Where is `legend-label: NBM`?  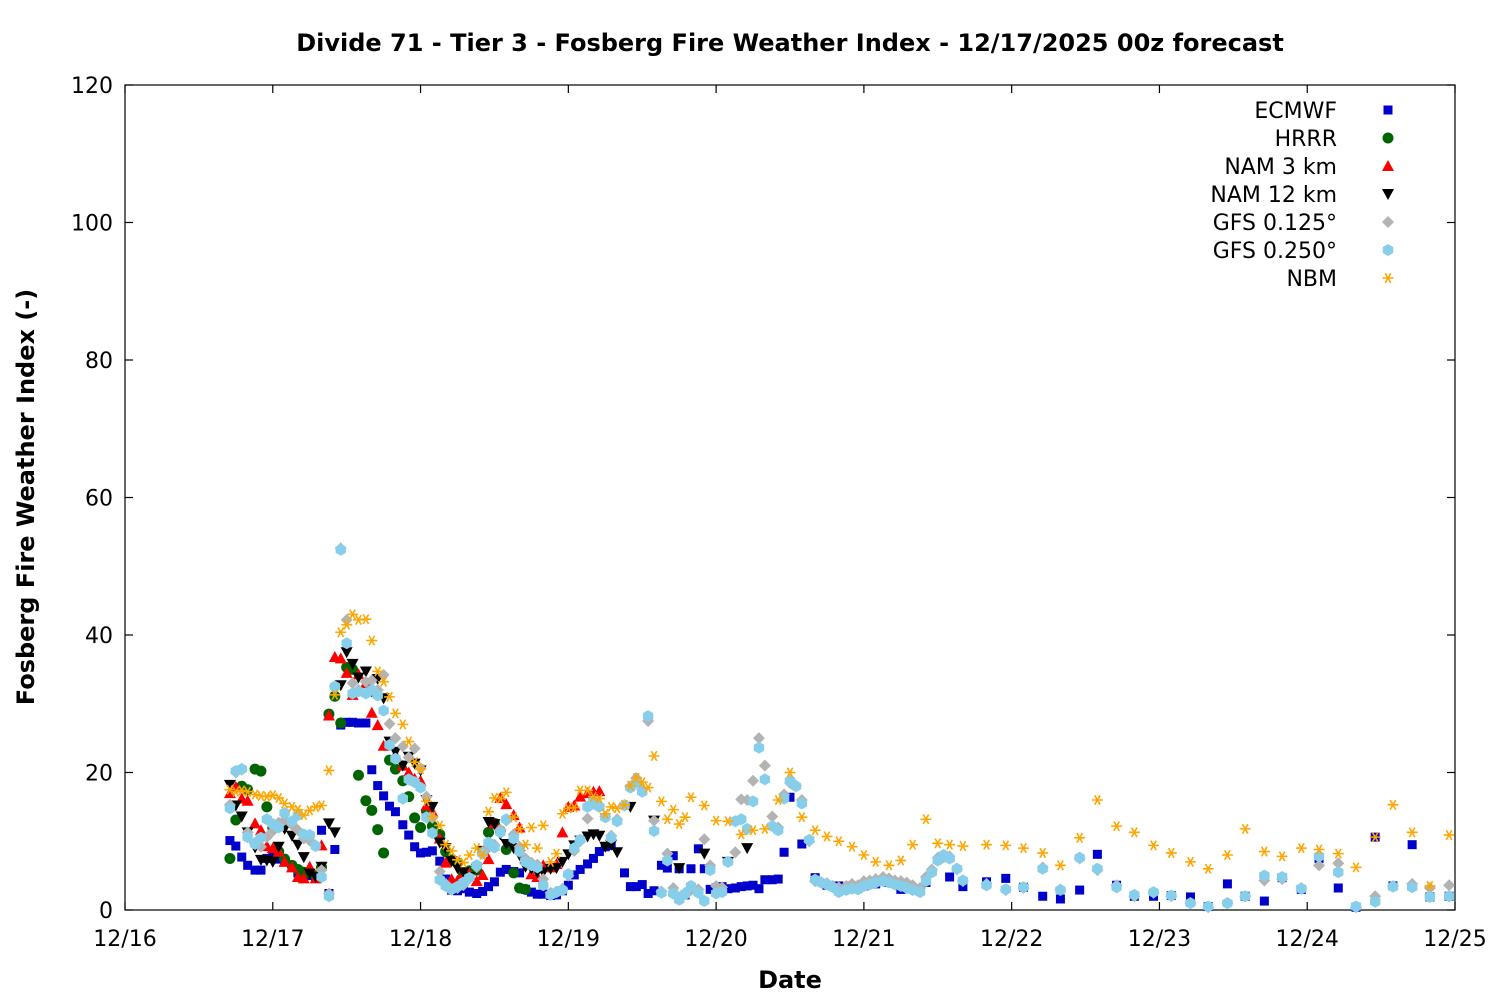 legend-label: NBM is located at coordinates (1311, 279).